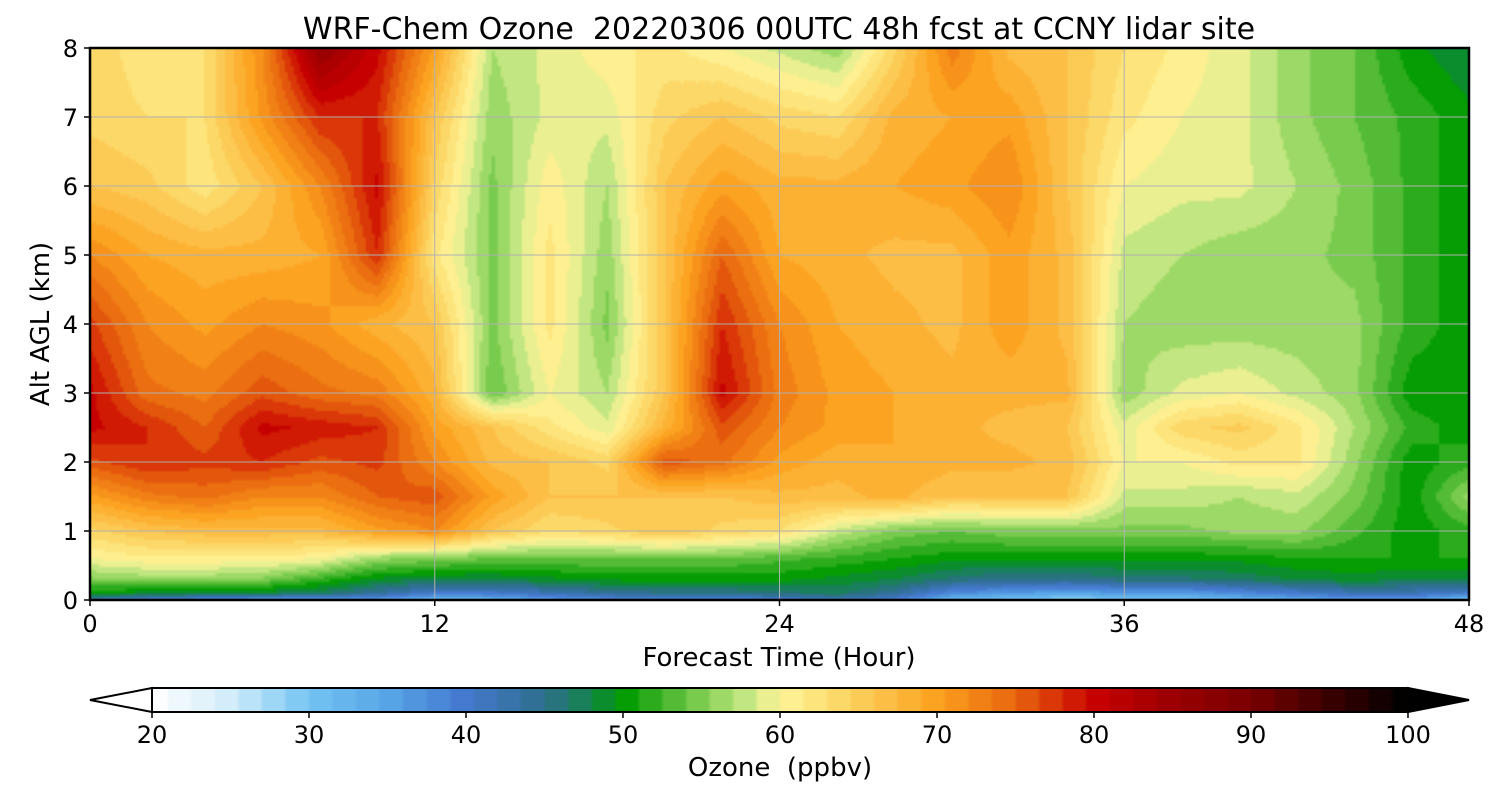  I want to click on y-tick-label: 2, so click(70, 463).